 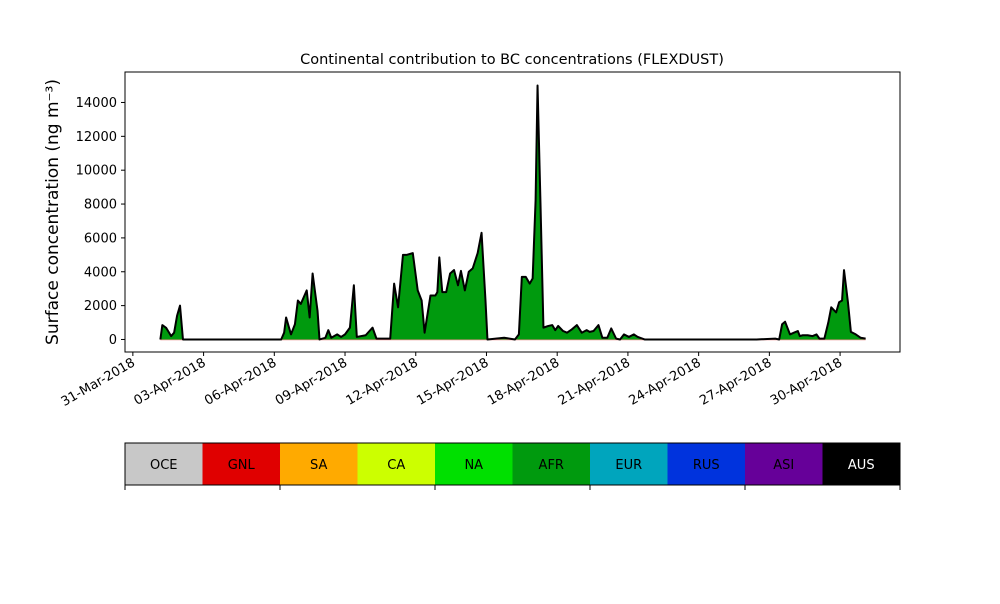 I want to click on legend-entry-gnl: GNL, so click(x=241, y=464).